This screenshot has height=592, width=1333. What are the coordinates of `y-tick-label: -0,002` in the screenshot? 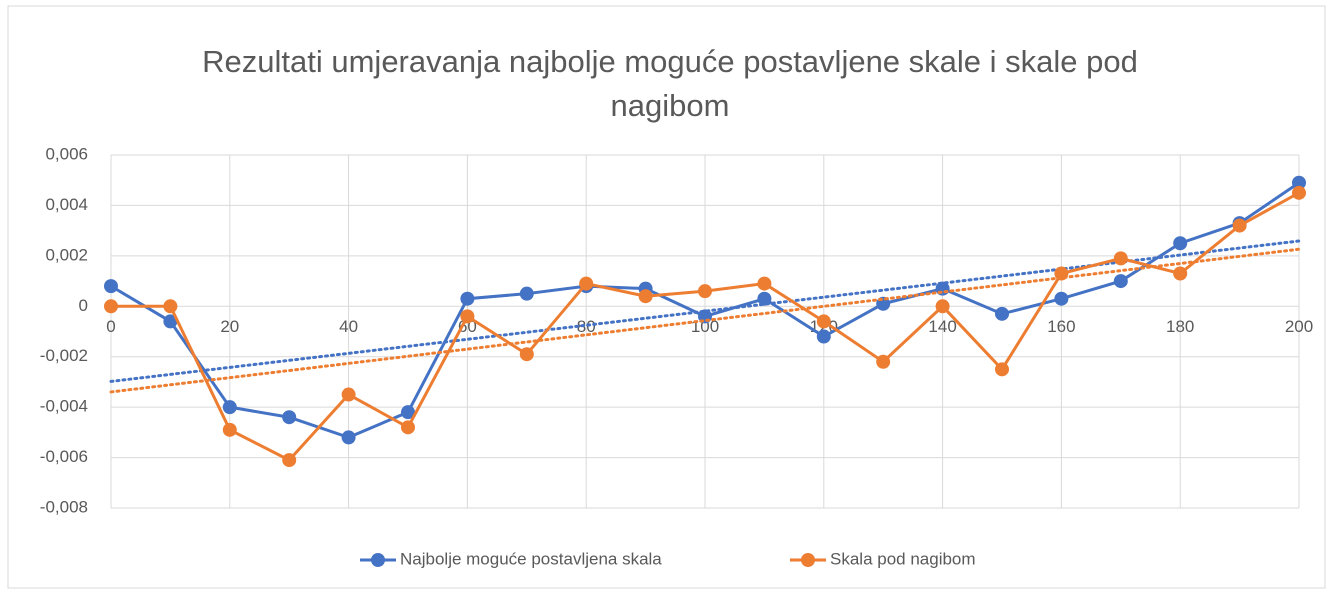 It's located at (64, 355).